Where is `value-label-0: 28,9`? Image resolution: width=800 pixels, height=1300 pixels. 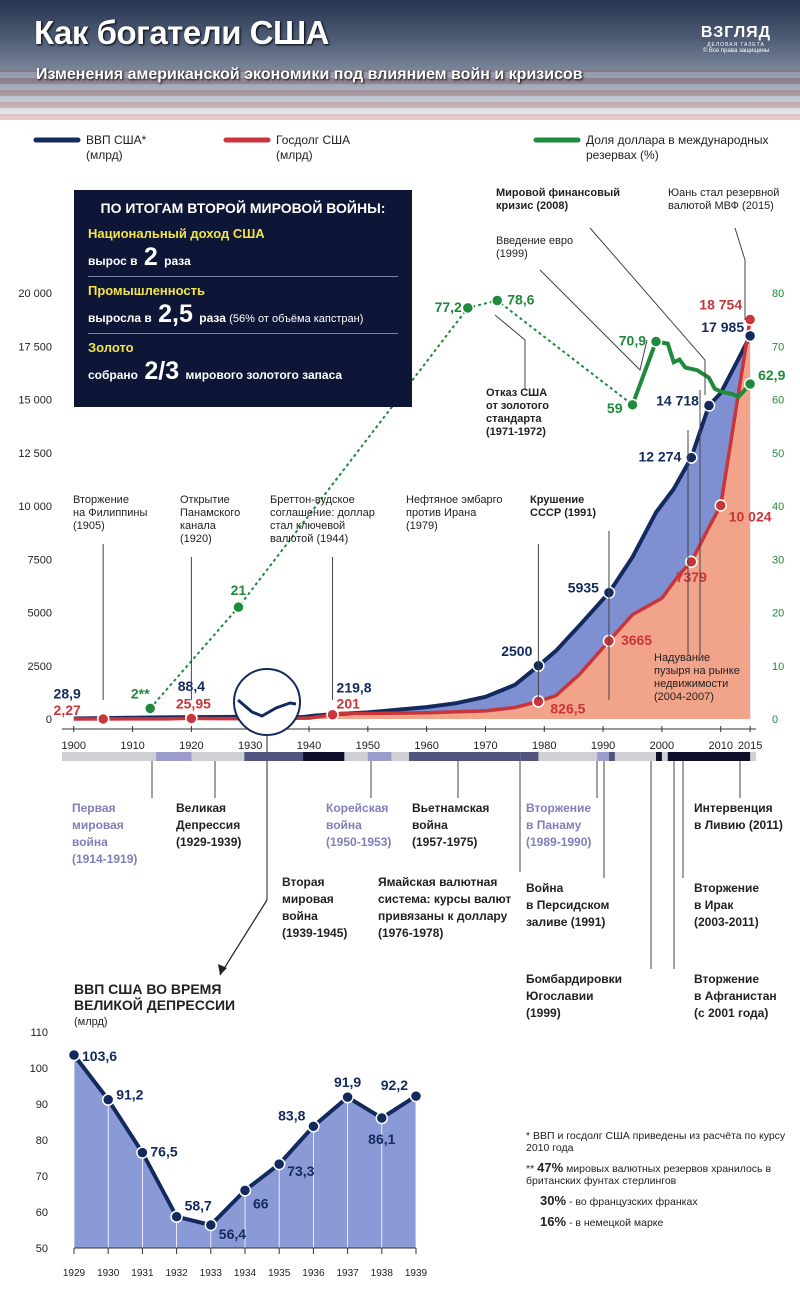 value-label-0: 28,9 is located at coordinates (67, 693).